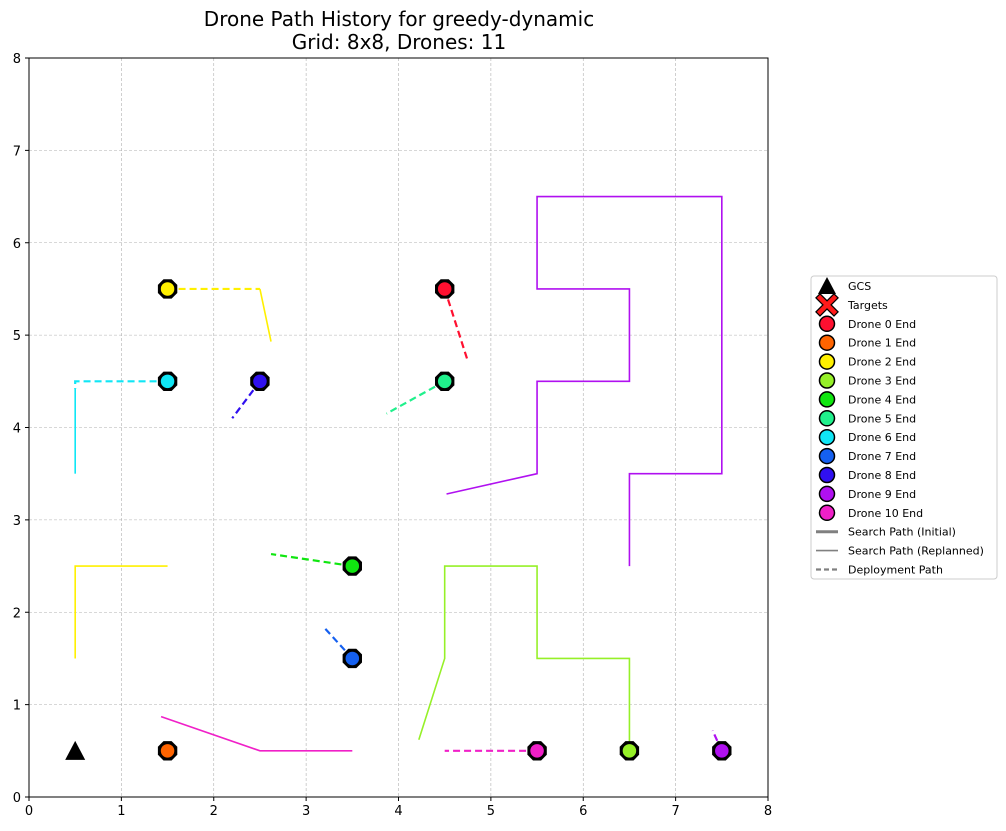 The image size is (1006, 831). What do you see at coordinates (256, 733) in the screenshot?
I see `drone-10-replanned-path` at bounding box center [256, 733].